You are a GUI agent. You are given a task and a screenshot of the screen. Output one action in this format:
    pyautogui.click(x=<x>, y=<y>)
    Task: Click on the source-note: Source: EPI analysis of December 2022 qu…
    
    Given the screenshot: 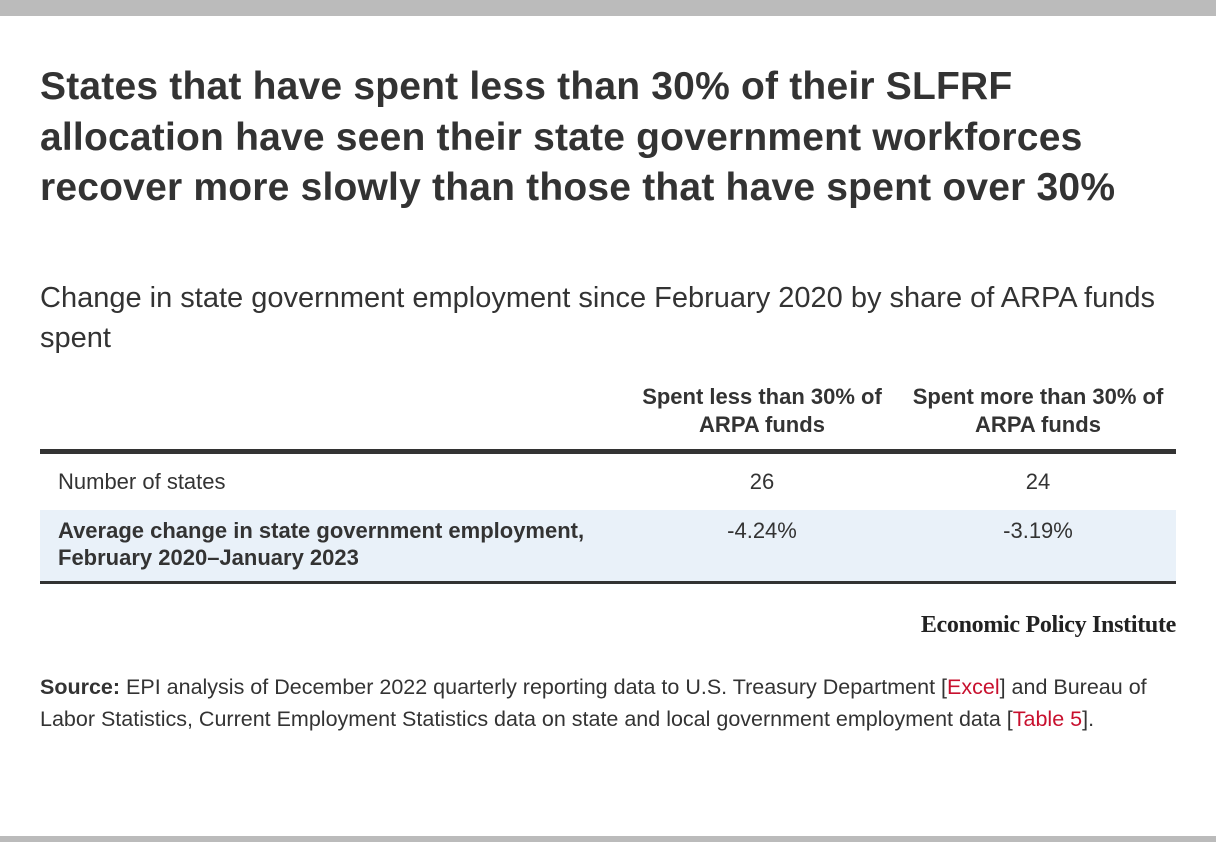 What is the action you would take?
    pyautogui.click(x=610, y=703)
    